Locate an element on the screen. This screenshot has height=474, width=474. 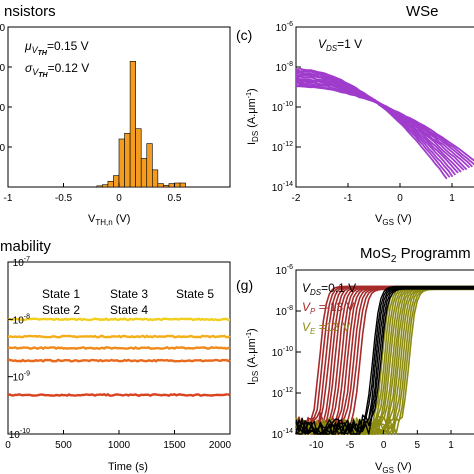
mu-annotation: μVTH=0.15 V is located at coordinates (56, 48).